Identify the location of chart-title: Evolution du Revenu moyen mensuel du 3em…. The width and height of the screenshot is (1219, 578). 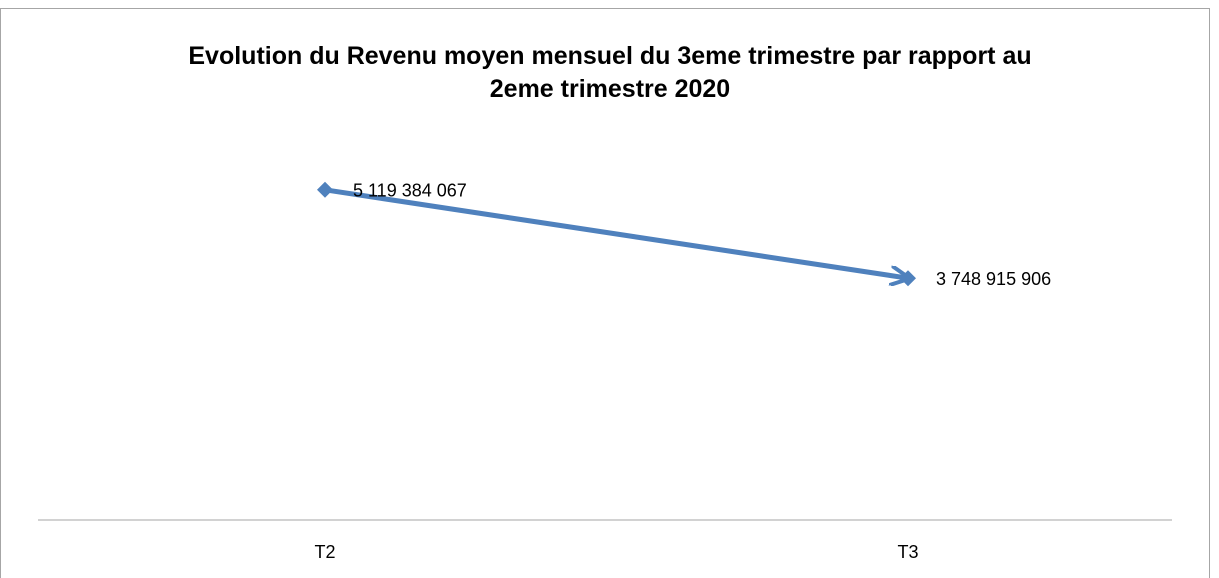
(610, 72).